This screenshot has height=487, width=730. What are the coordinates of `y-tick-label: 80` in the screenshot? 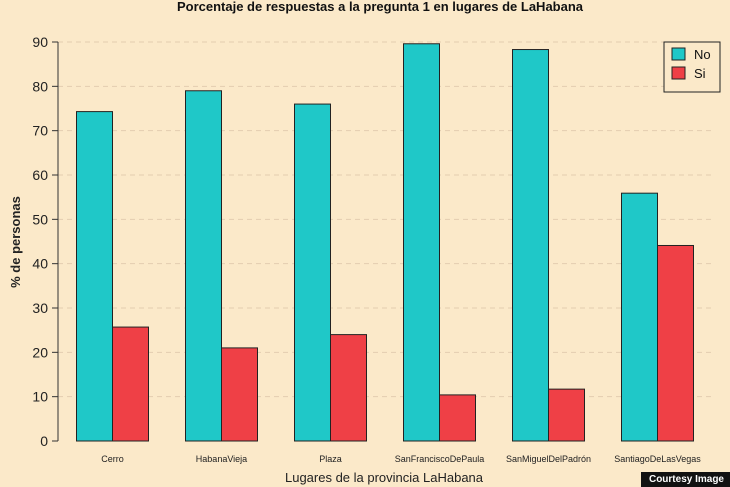 It's located at (40, 86).